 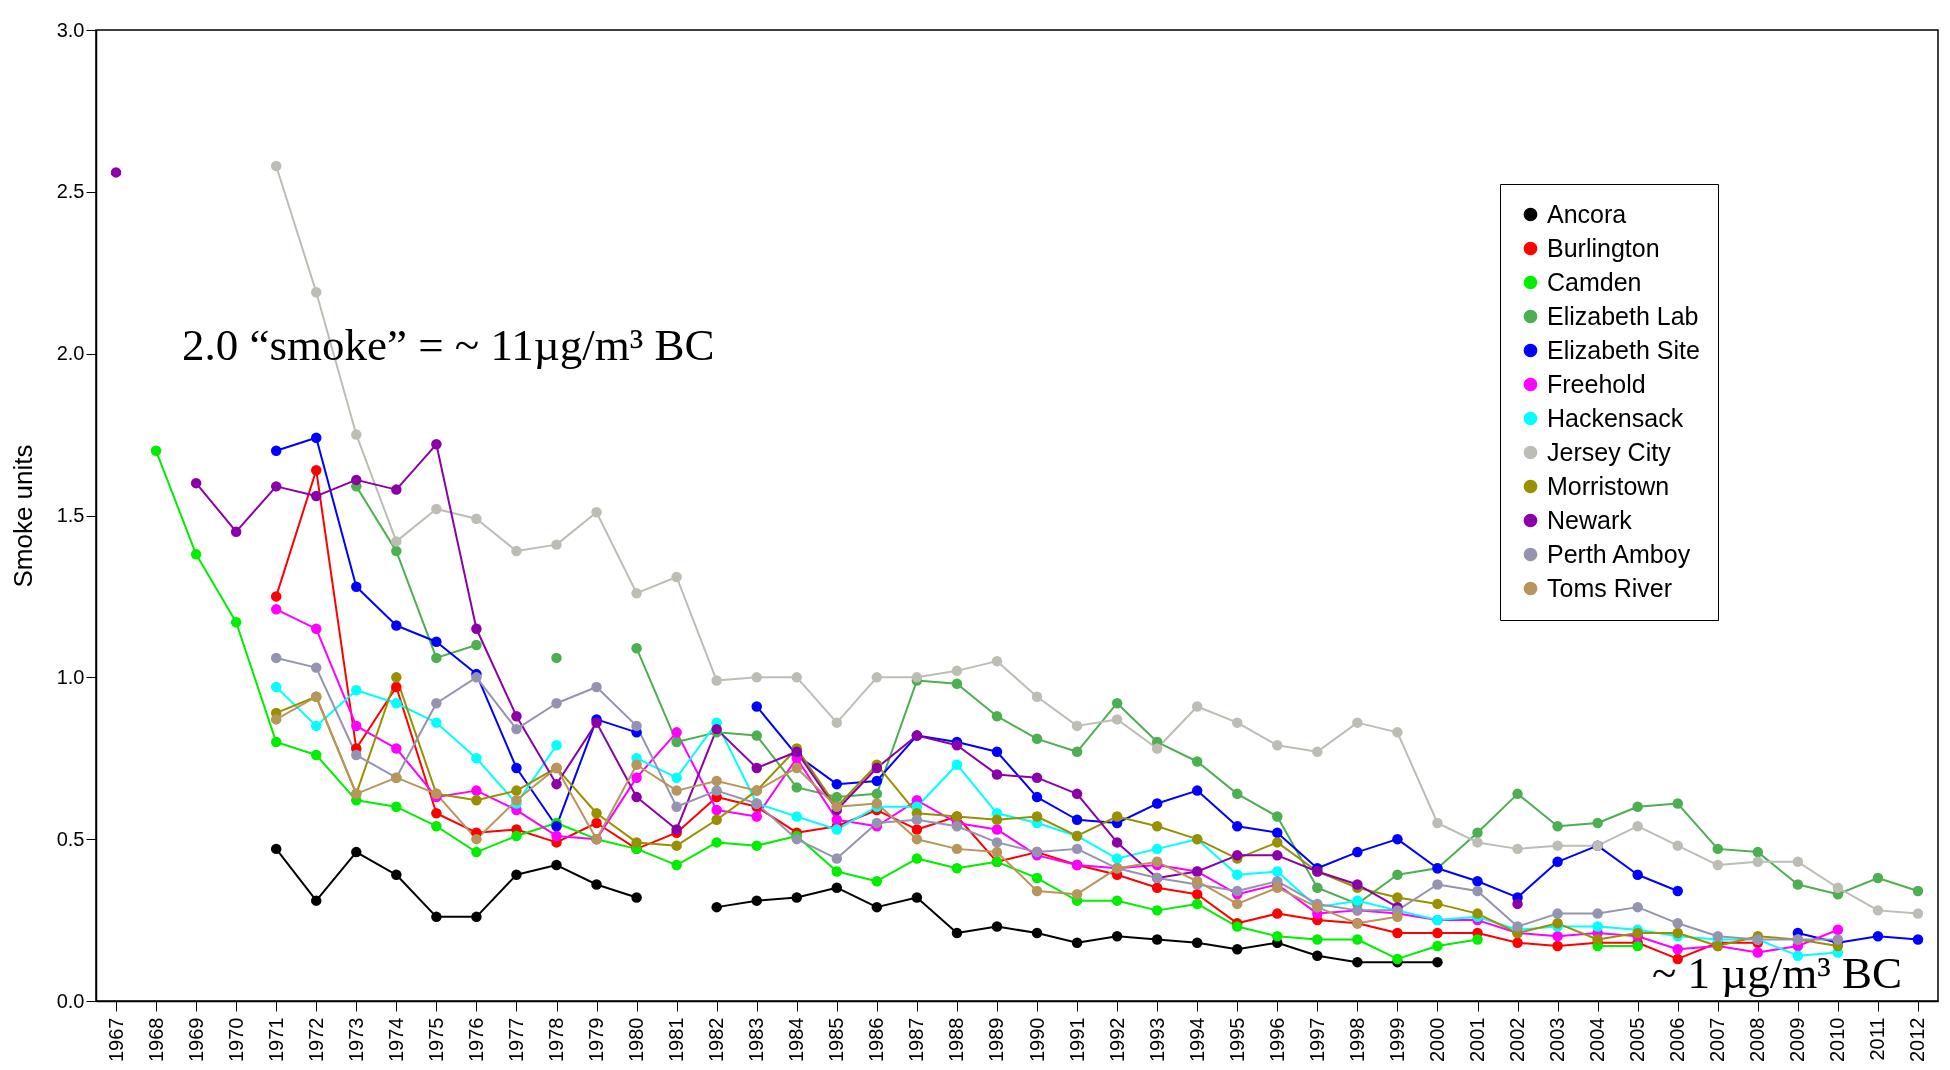 I want to click on x-tick-label: 2000, so click(x=1436, y=1039).